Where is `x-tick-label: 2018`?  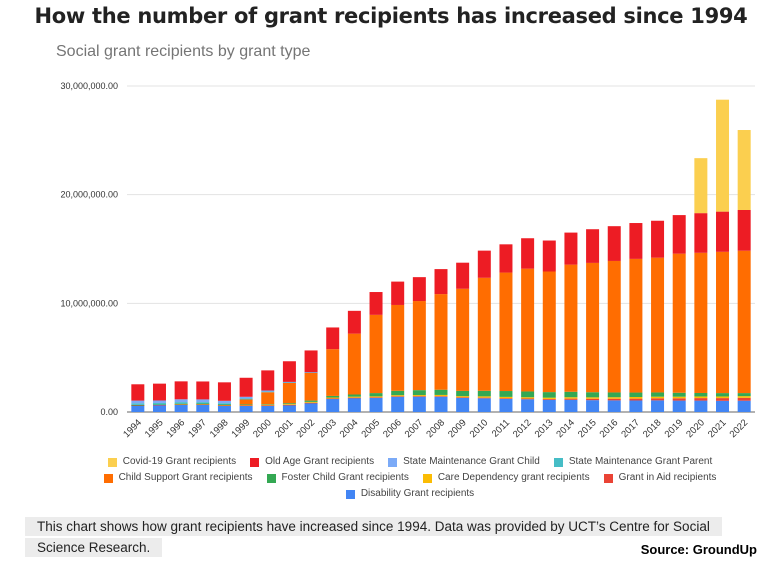 x-tick-label: 2018 is located at coordinates (652, 428).